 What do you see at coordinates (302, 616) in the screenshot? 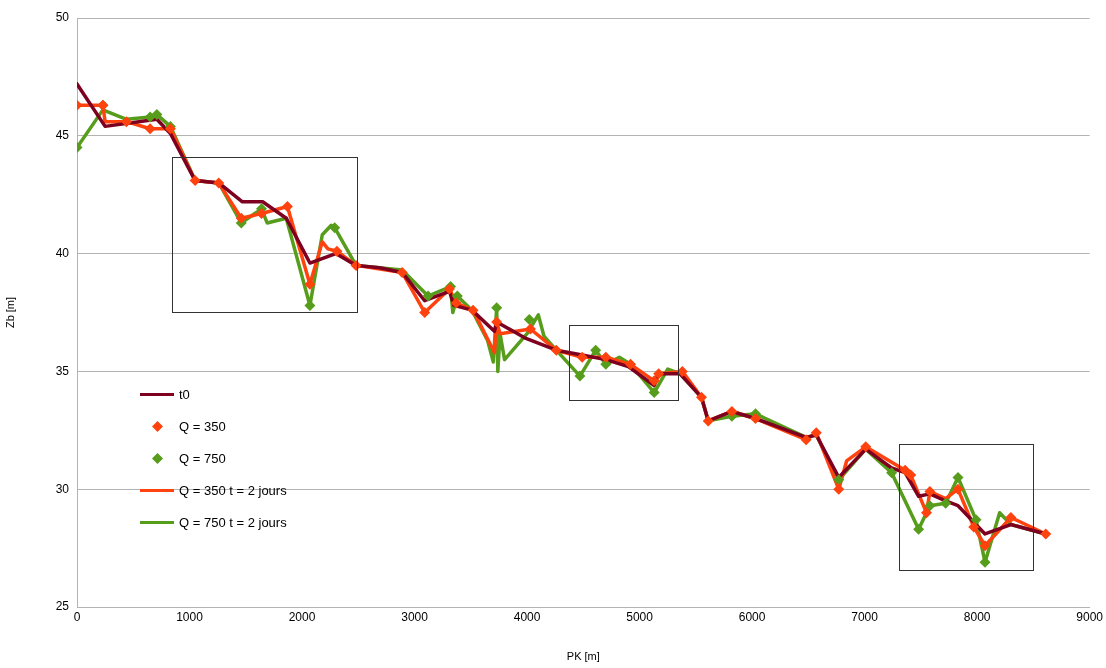
I see `x-tick-label: 2000` at bounding box center [302, 616].